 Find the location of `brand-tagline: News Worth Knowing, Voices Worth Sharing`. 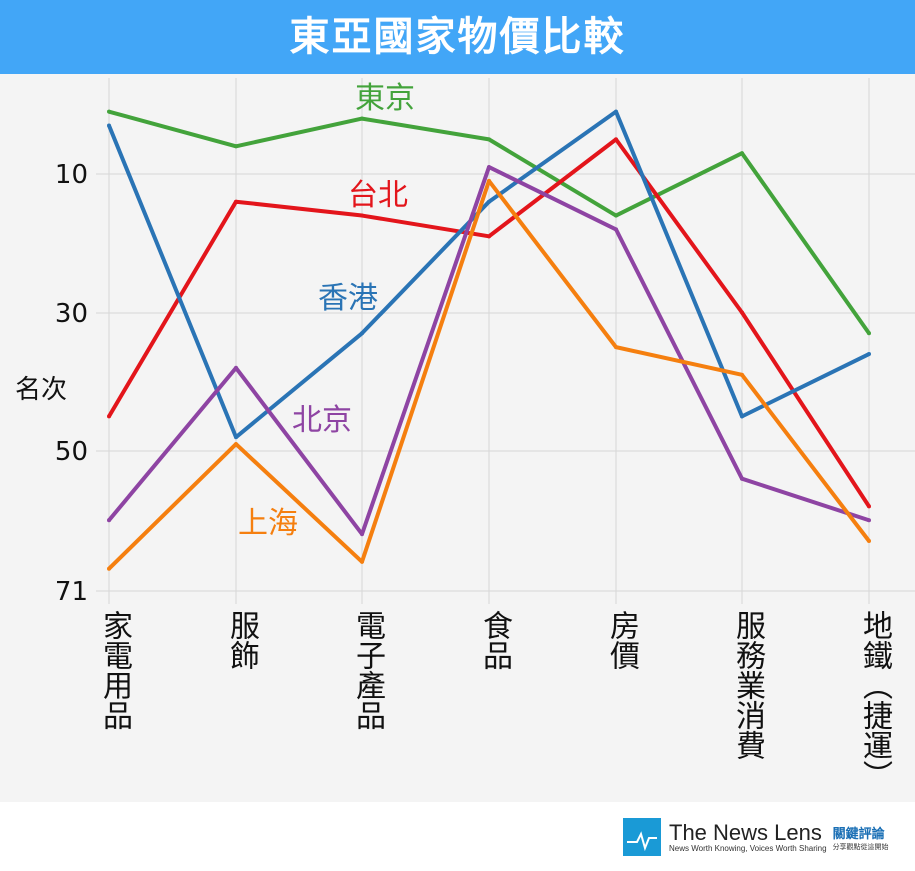

brand-tagline: News Worth Knowing, Voices Worth Sharing is located at coordinates (748, 848).